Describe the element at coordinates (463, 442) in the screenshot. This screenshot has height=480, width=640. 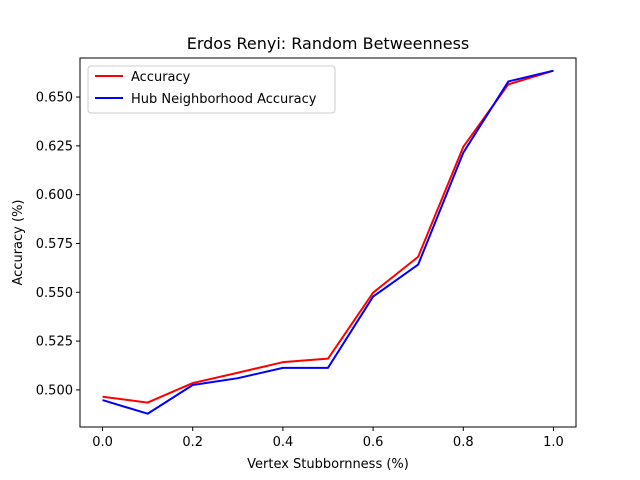
I see `x-tick-label: 0.8` at that location.